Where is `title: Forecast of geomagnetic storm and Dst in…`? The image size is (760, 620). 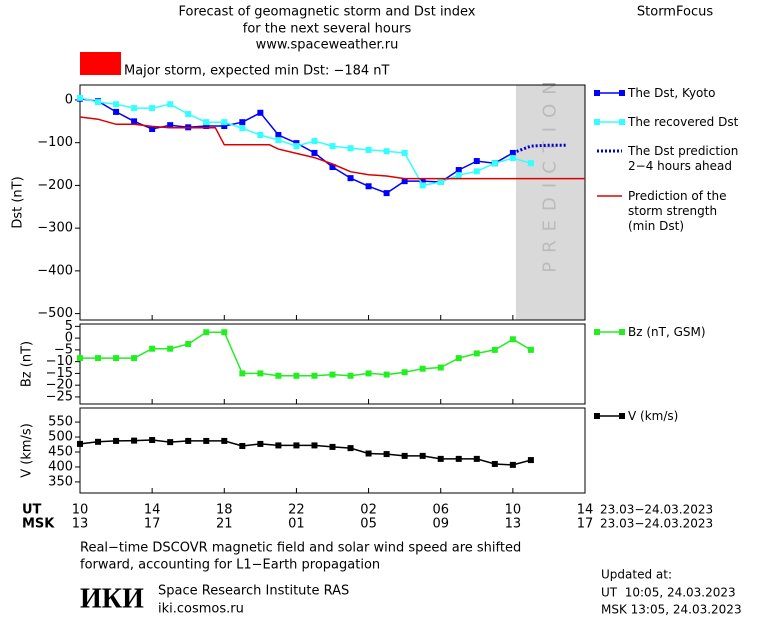 title: Forecast of geomagnetic storm and Dst in… is located at coordinates (326, 12).